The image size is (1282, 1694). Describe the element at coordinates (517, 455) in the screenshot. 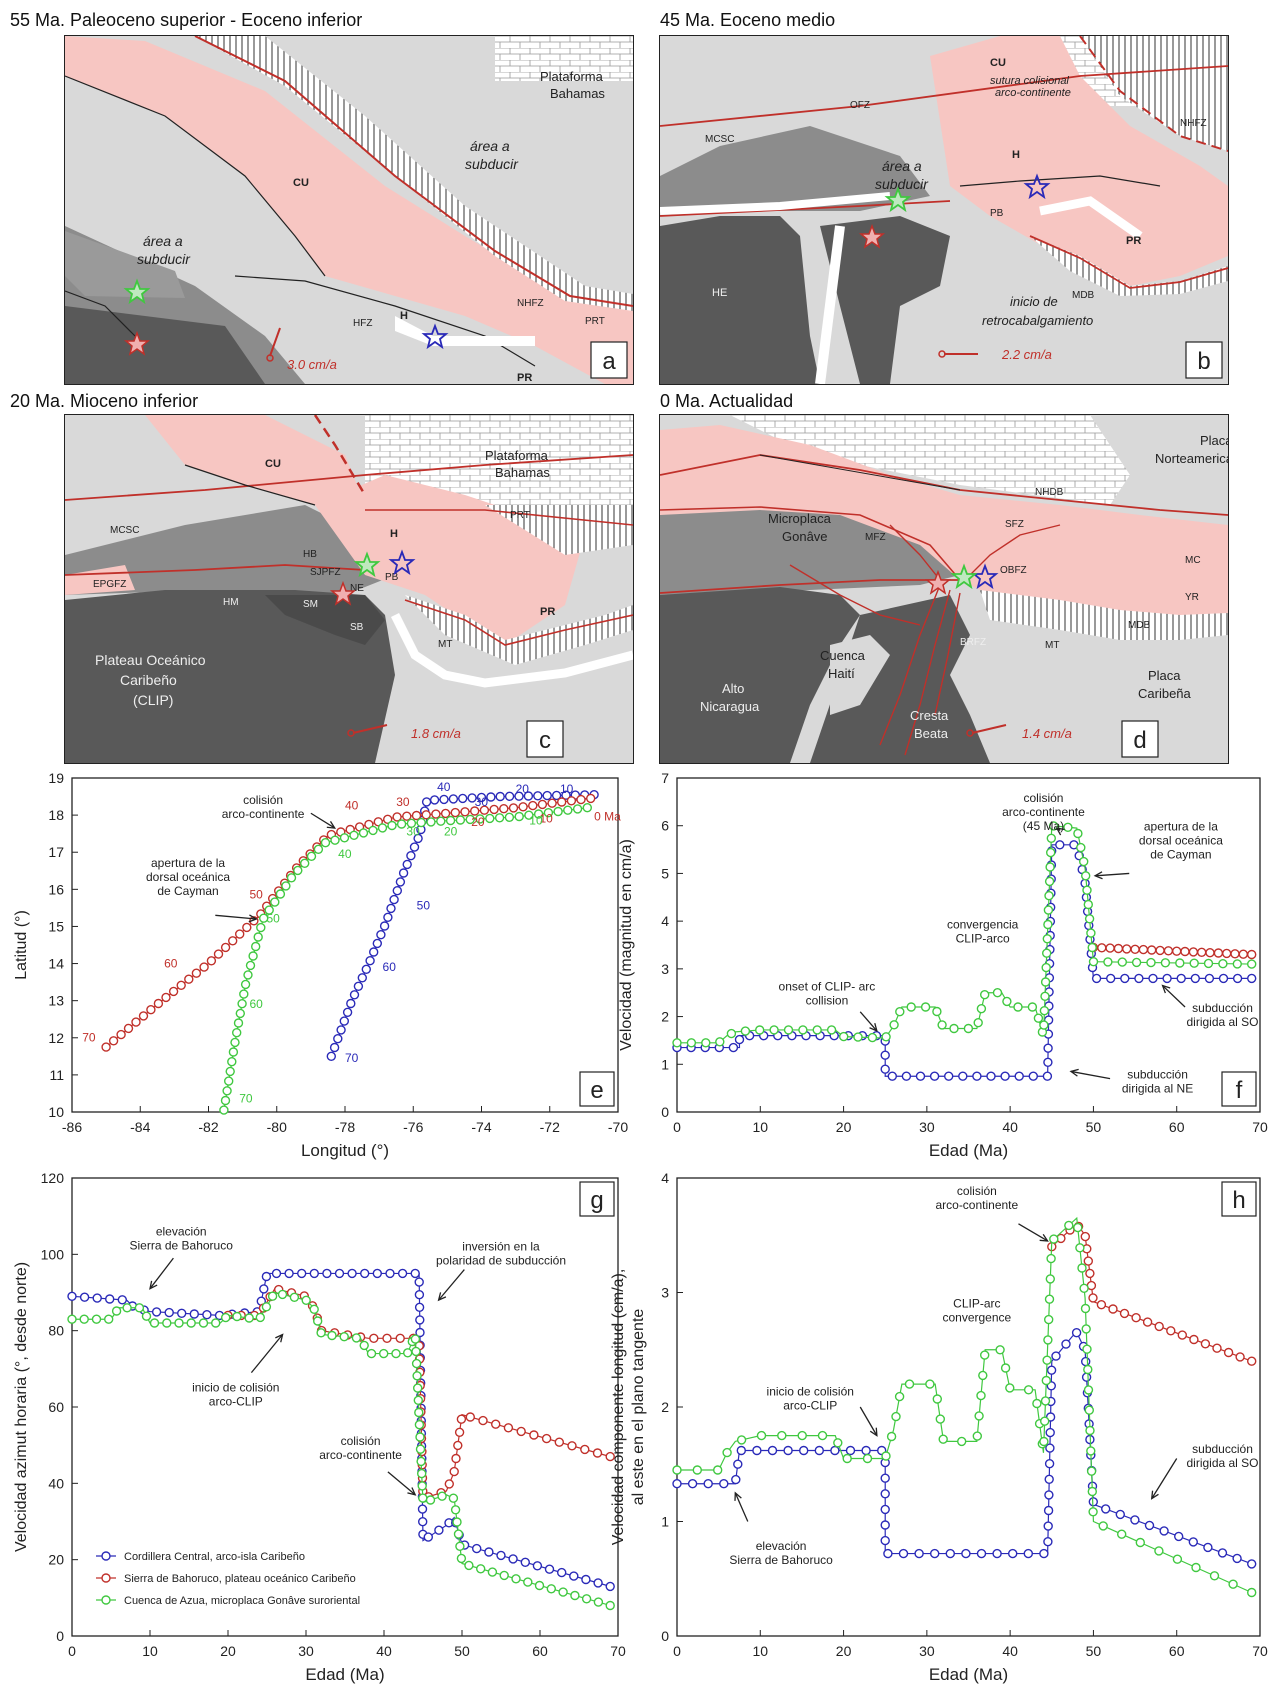

I see `map-c-label: Plataforma` at that location.